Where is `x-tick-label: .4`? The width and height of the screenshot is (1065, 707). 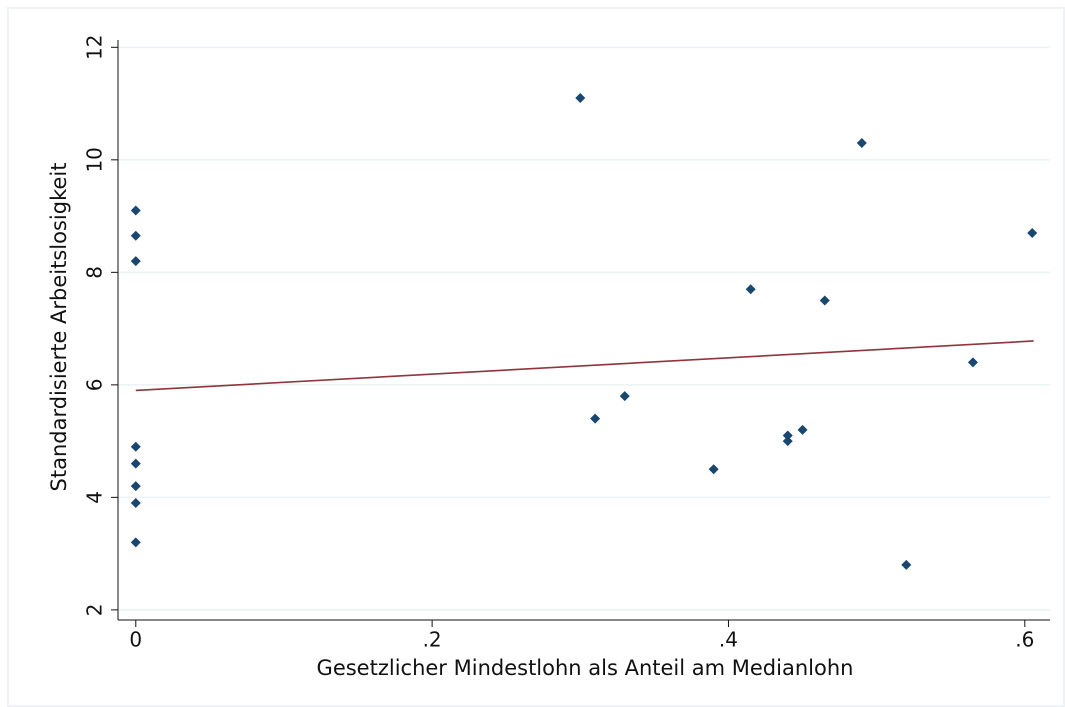 x-tick-label: .4 is located at coordinates (728, 640).